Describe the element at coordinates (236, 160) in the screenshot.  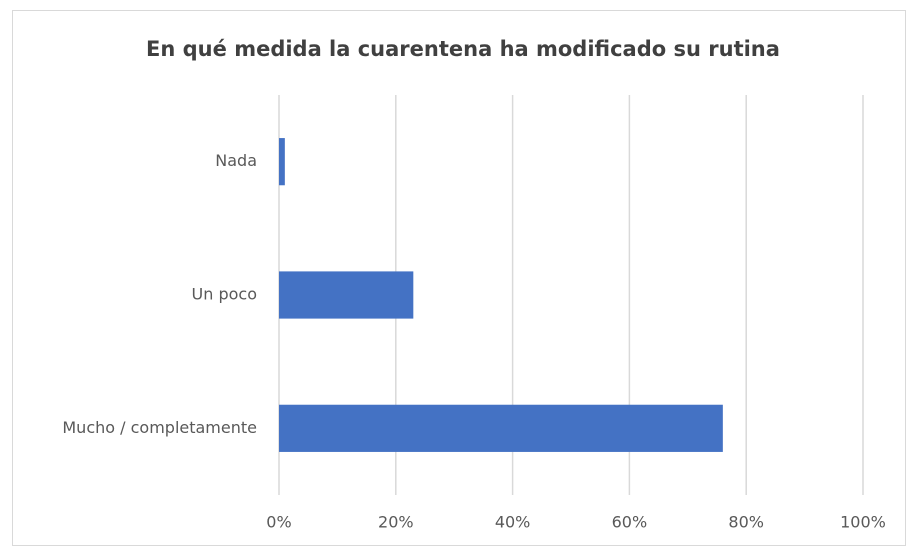
I see `y-tick-label: Nada` at that location.